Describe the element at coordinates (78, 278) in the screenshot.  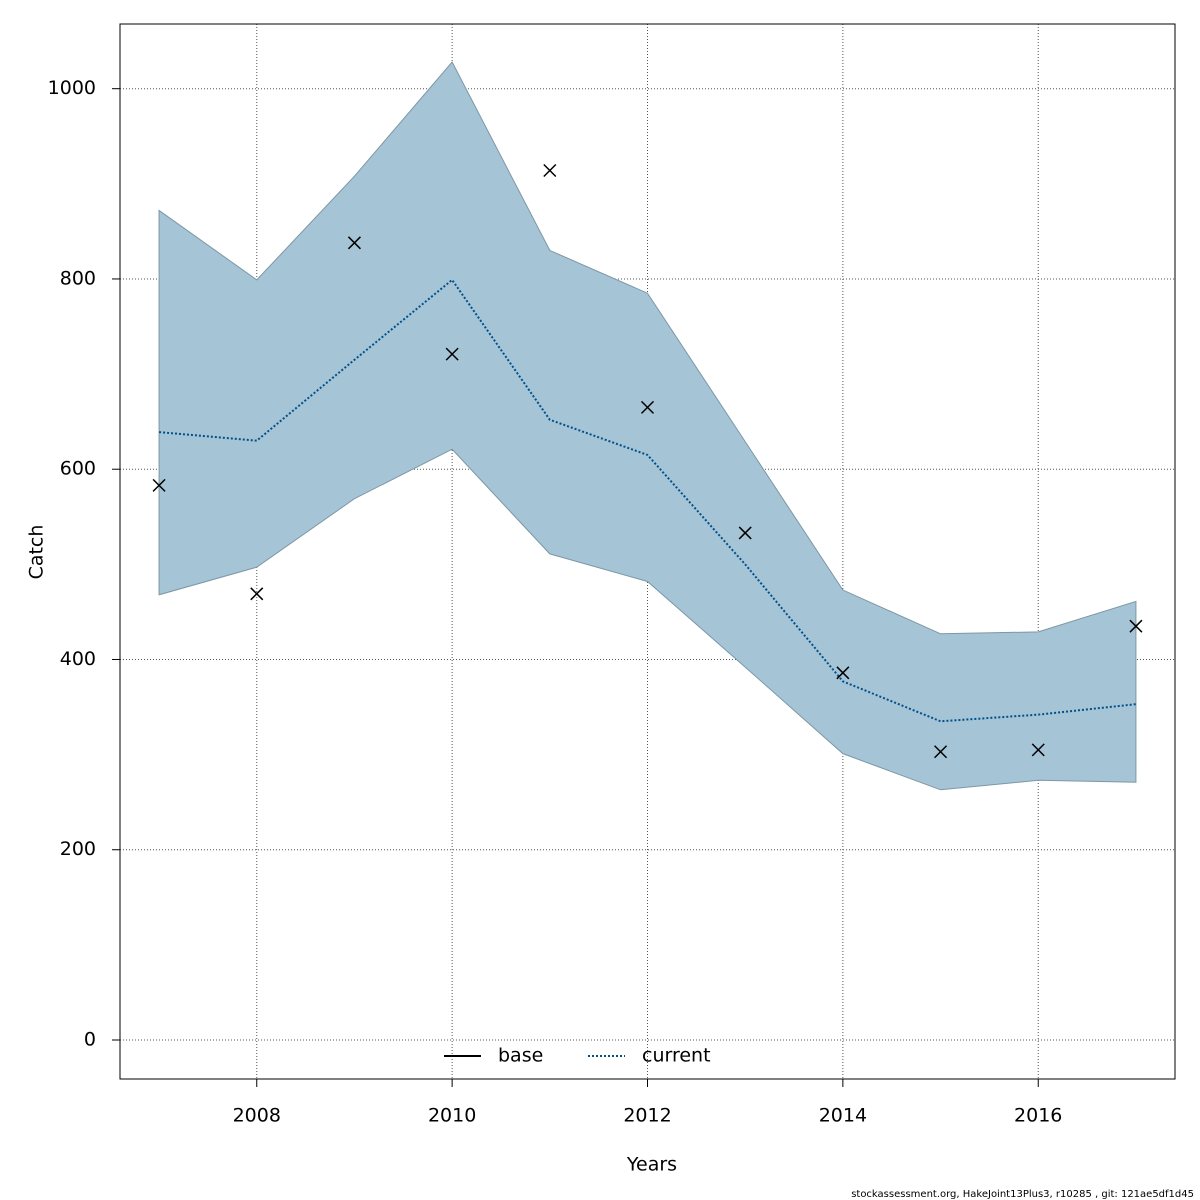
I see `y-tick-label: 800` at that location.